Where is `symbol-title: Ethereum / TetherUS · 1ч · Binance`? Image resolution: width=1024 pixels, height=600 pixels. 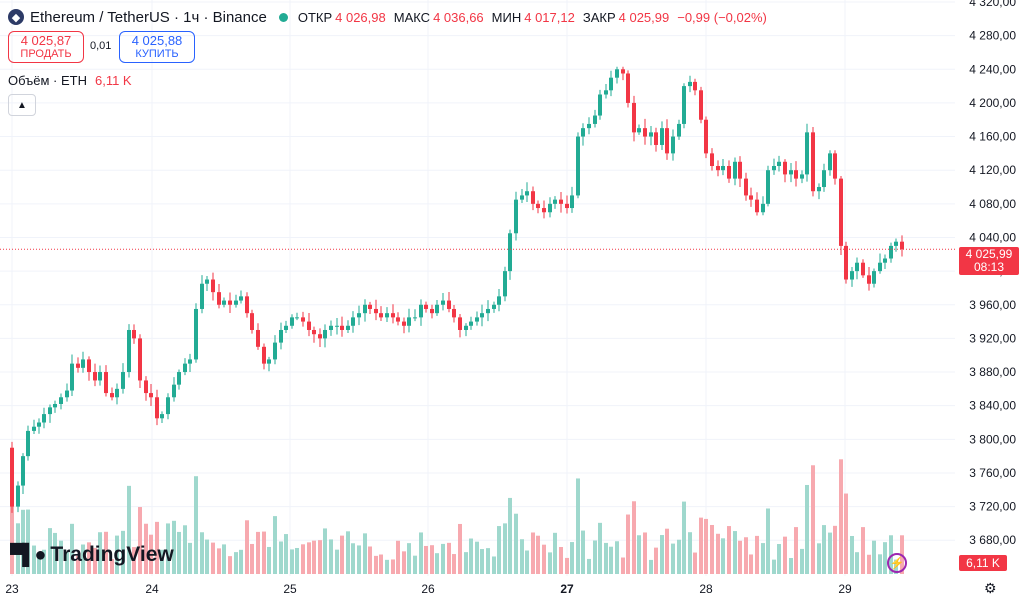 symbol-title: Ethereum / TetherUS · 1ч · Binance is located at coordinates (148, 17).